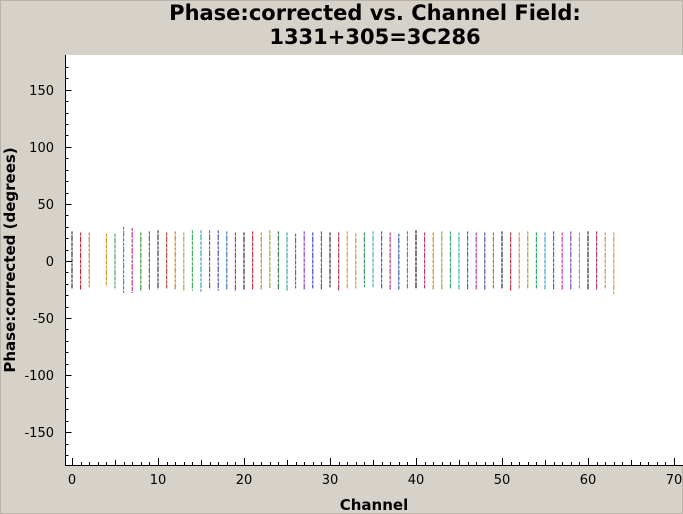 Image resolution: width=683 pixels, height=514 pixels. What do you see at coordinates (158, 480) in the screenshot?
I see `x-tick-label: 10` at bounding box center [158, 480].